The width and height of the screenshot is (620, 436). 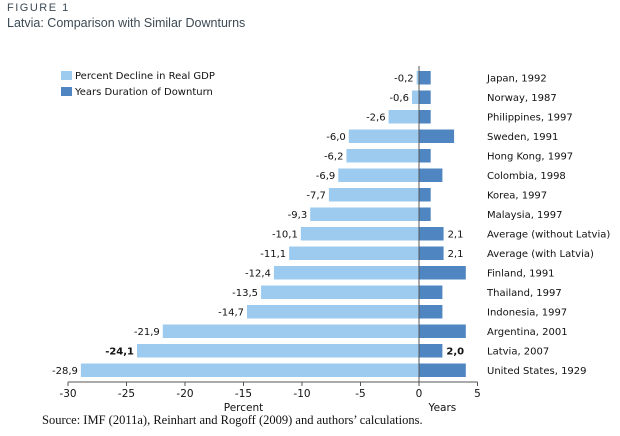 What do you see at coordinates (290, 331) in the screenshot?
I see `gdp-bar-argentina-2001` at bounding box center [290, 331].